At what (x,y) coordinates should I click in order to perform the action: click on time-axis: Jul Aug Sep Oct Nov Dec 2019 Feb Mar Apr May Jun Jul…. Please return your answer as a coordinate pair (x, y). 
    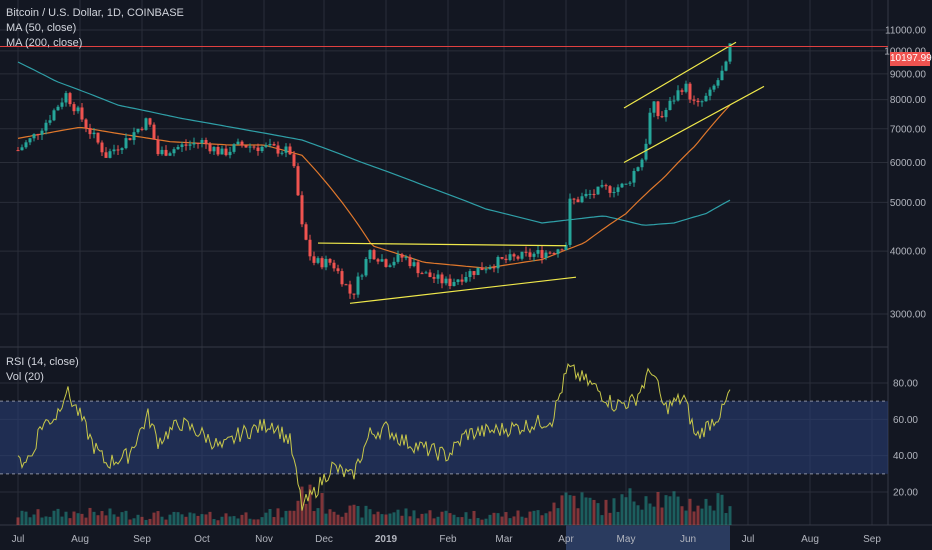
    Looking at the image, I should click on (447, 539).